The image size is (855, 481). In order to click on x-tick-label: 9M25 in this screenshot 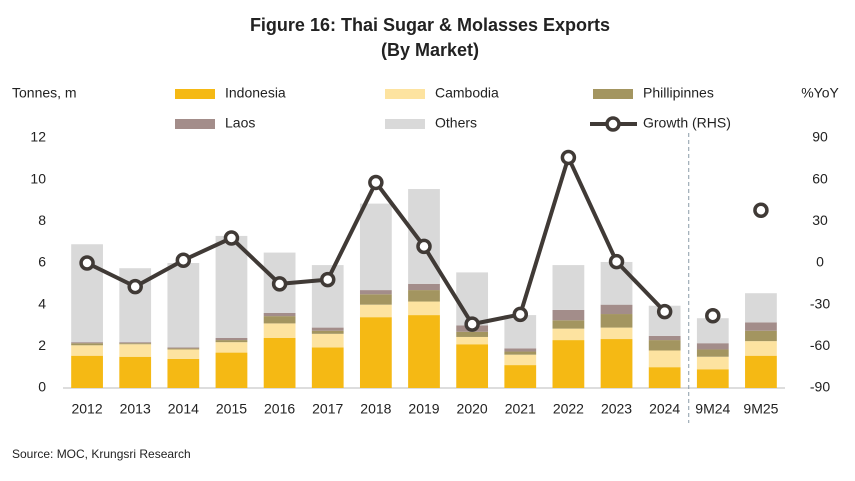, I will do `click(760, 409)`.